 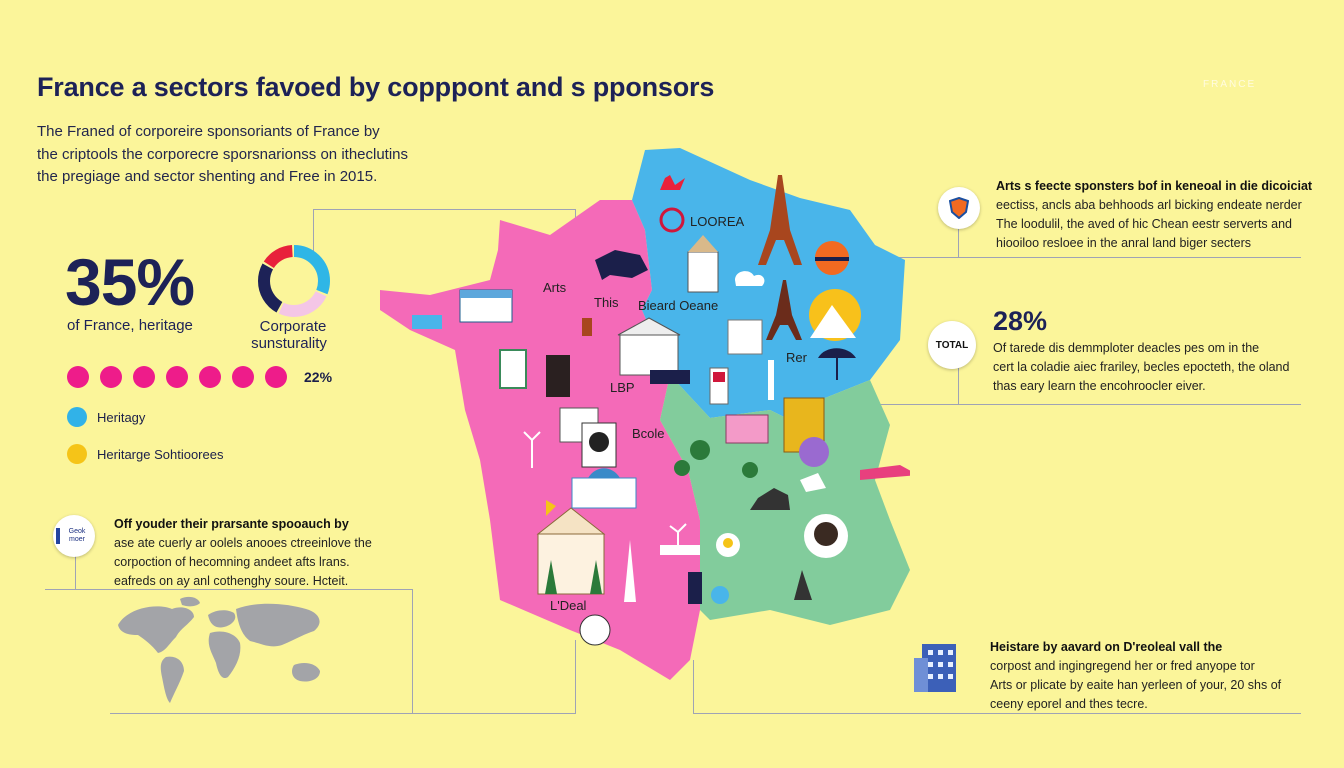 What do you see at coordinates (606, 302) in the screenshot?
I see `this-label: This` at bounding box center [606, 302].